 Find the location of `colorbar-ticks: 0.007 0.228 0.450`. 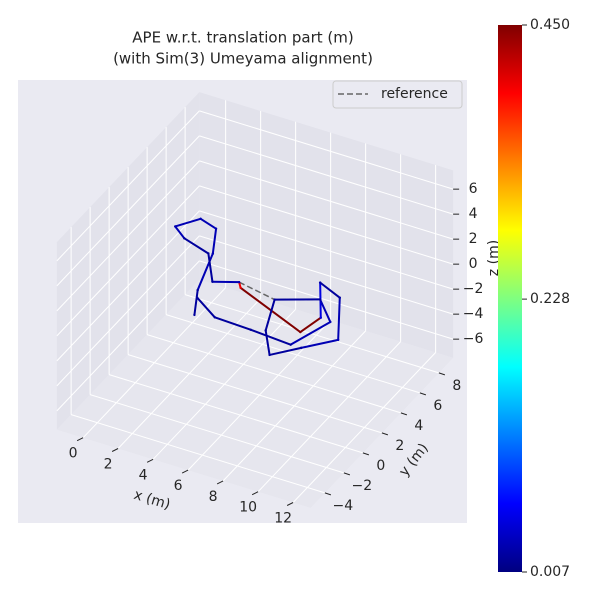

colorbar-ticks: 0.007 0.228 0.450 is located at coordinates (546, 298).